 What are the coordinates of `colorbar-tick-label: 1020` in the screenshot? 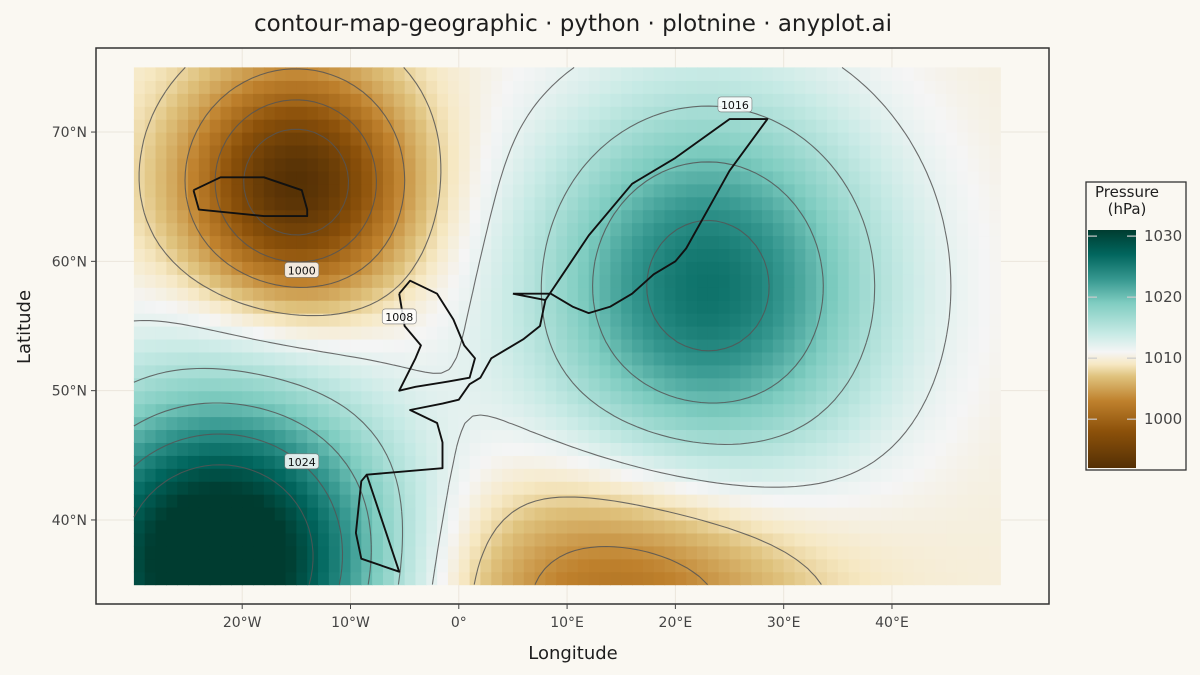 It's located at (1163, 297).